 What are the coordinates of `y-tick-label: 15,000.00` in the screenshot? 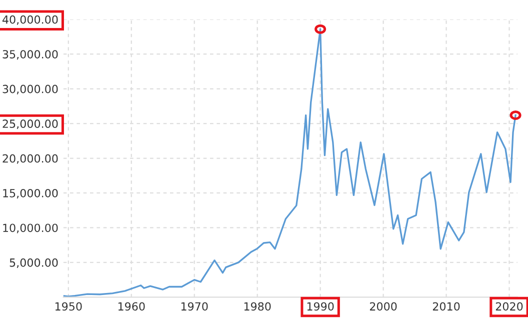 It's located at (30, 193).